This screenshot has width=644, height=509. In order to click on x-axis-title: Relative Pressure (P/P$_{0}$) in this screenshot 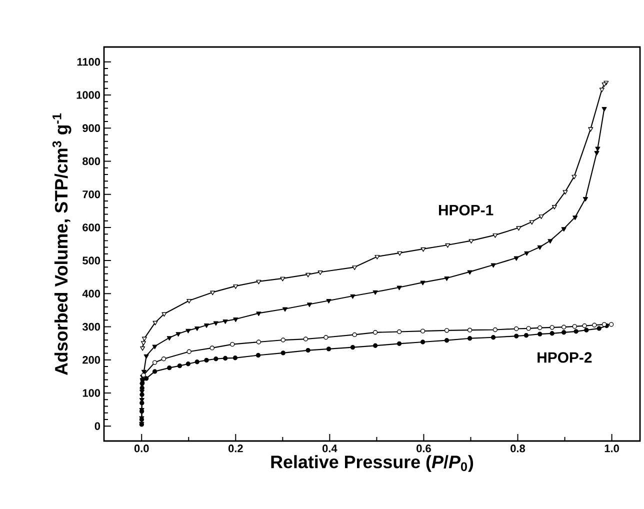, I will do `click(372, 463)`.